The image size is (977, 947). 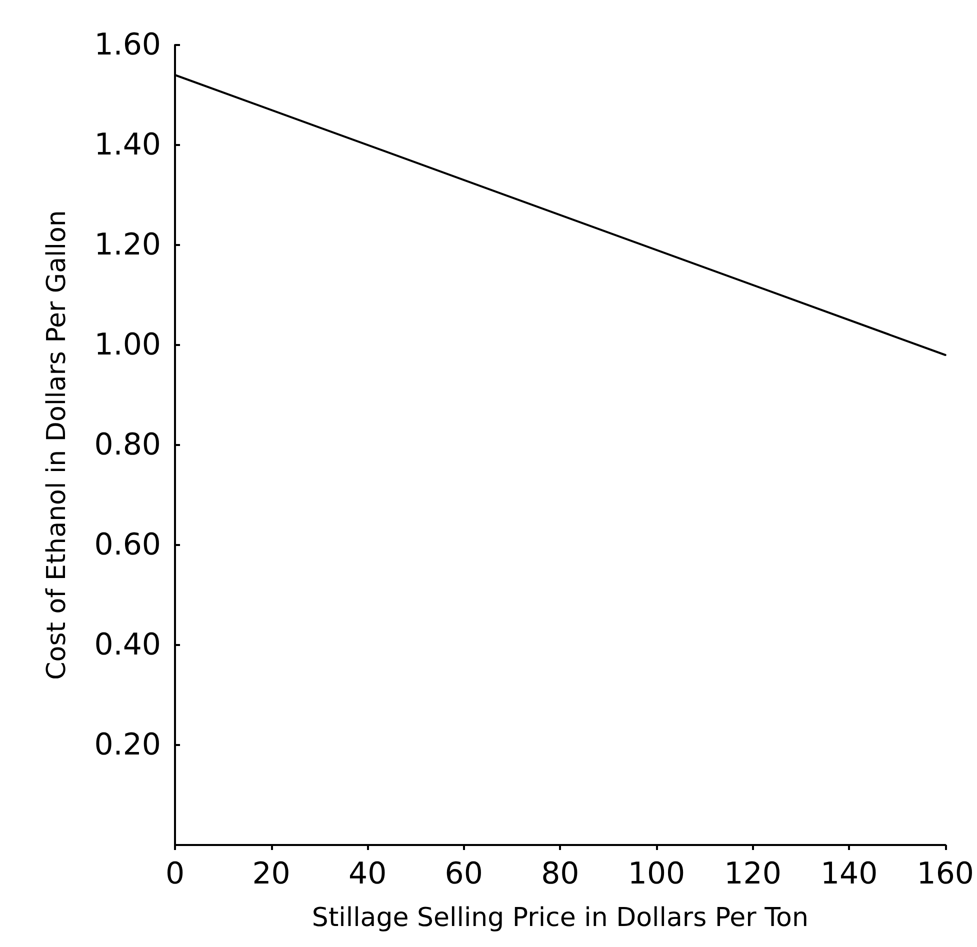 What do you see at coordinates (127, 445) in the screenshot?
I see `y-tick-label: 0.80` at bounding box center [127, 445].